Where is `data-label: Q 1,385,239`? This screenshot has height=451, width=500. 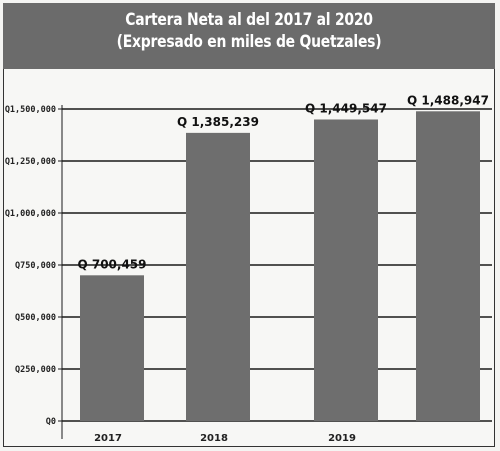
data-label: Q 1,385,239 is located at coordinates (218, 122).